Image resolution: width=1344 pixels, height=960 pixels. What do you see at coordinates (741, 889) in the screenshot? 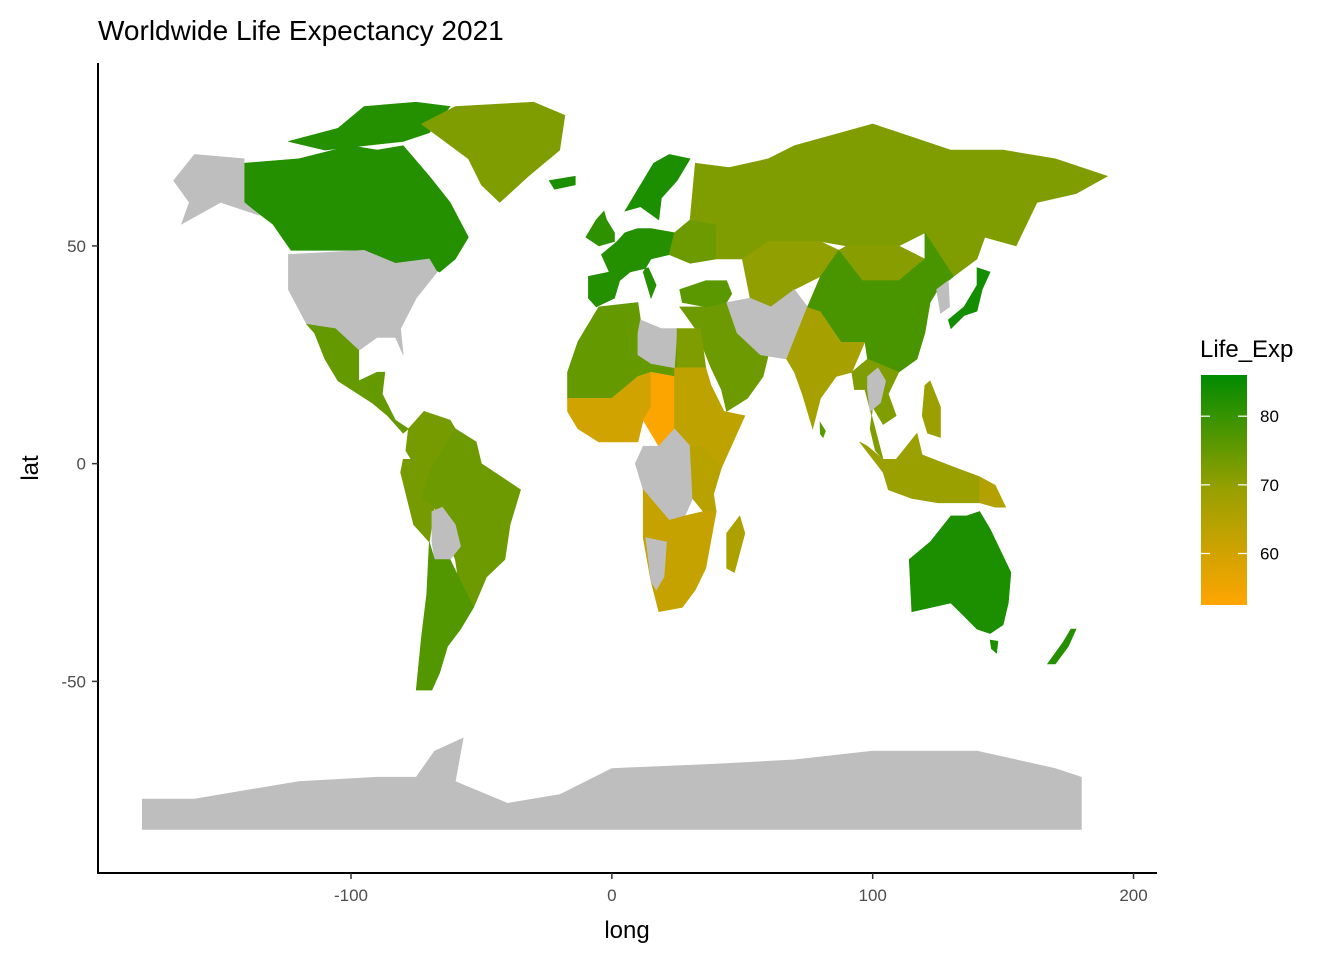
I see `x-ticks: -100 0 100 200` at bounding box center [741, 889].